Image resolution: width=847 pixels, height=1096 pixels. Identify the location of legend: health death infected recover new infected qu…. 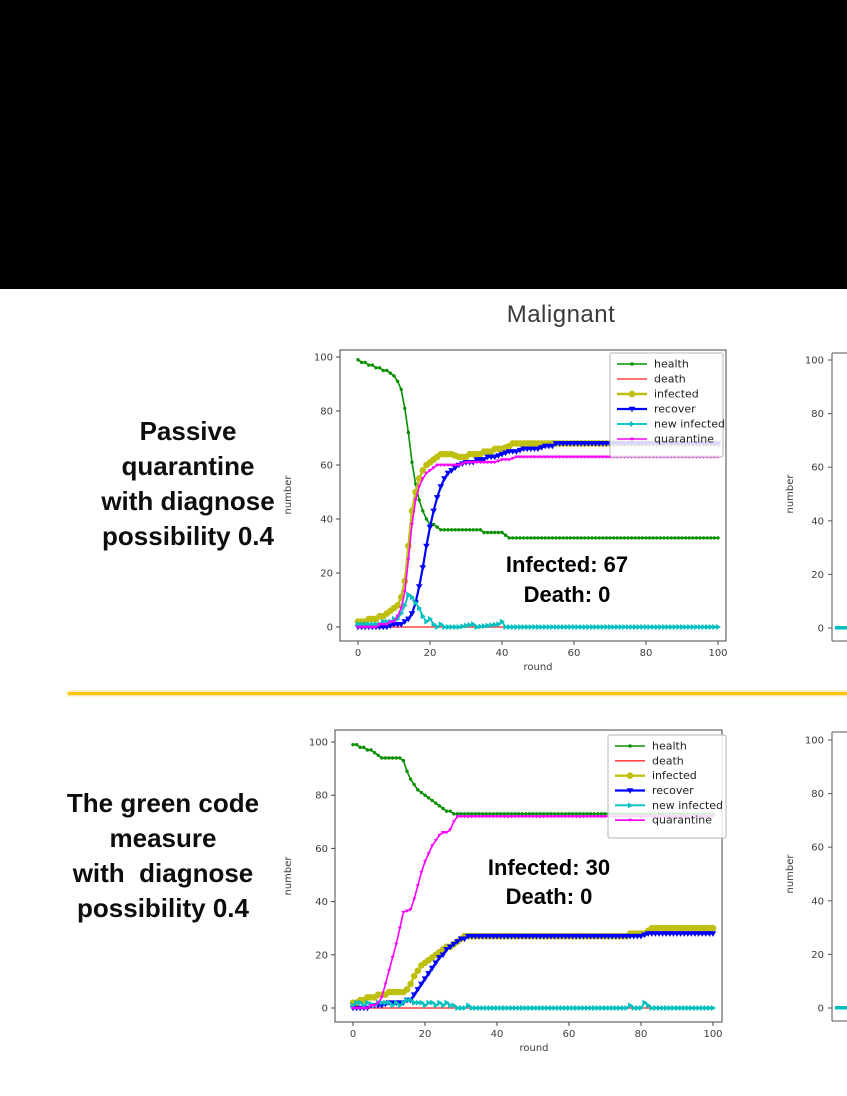
(667, 405).